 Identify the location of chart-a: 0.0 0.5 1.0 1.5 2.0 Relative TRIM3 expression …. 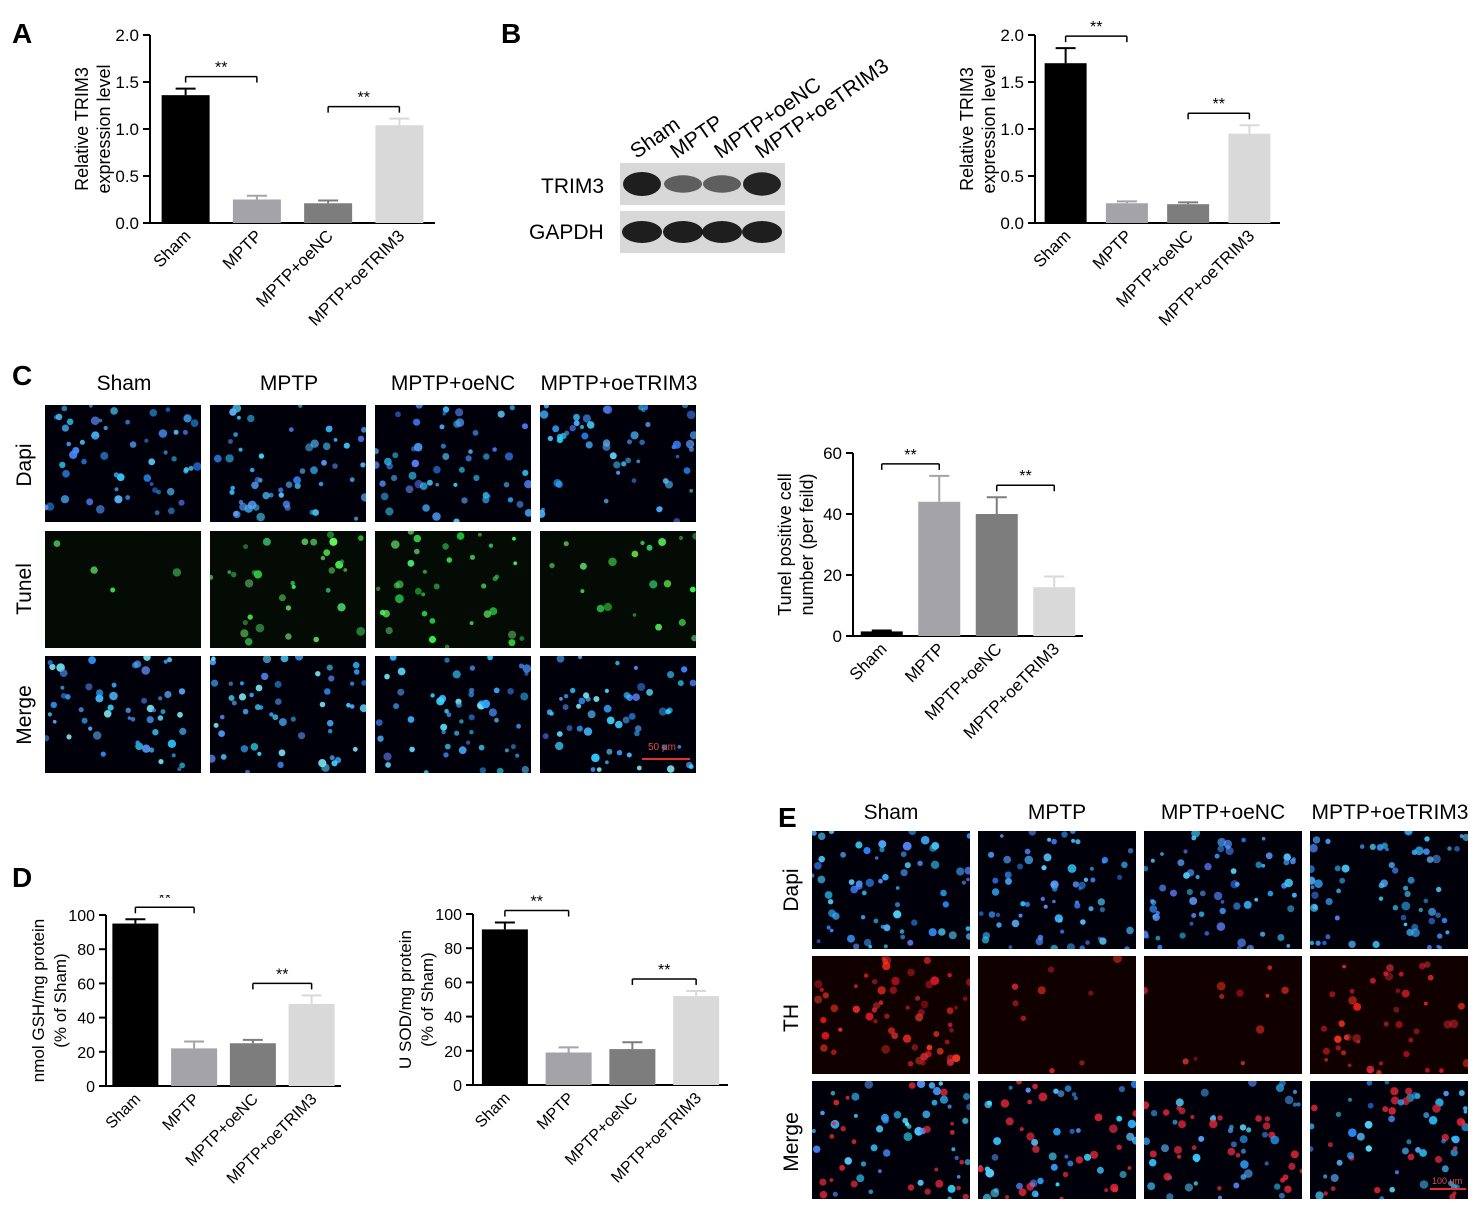
(253, 178).